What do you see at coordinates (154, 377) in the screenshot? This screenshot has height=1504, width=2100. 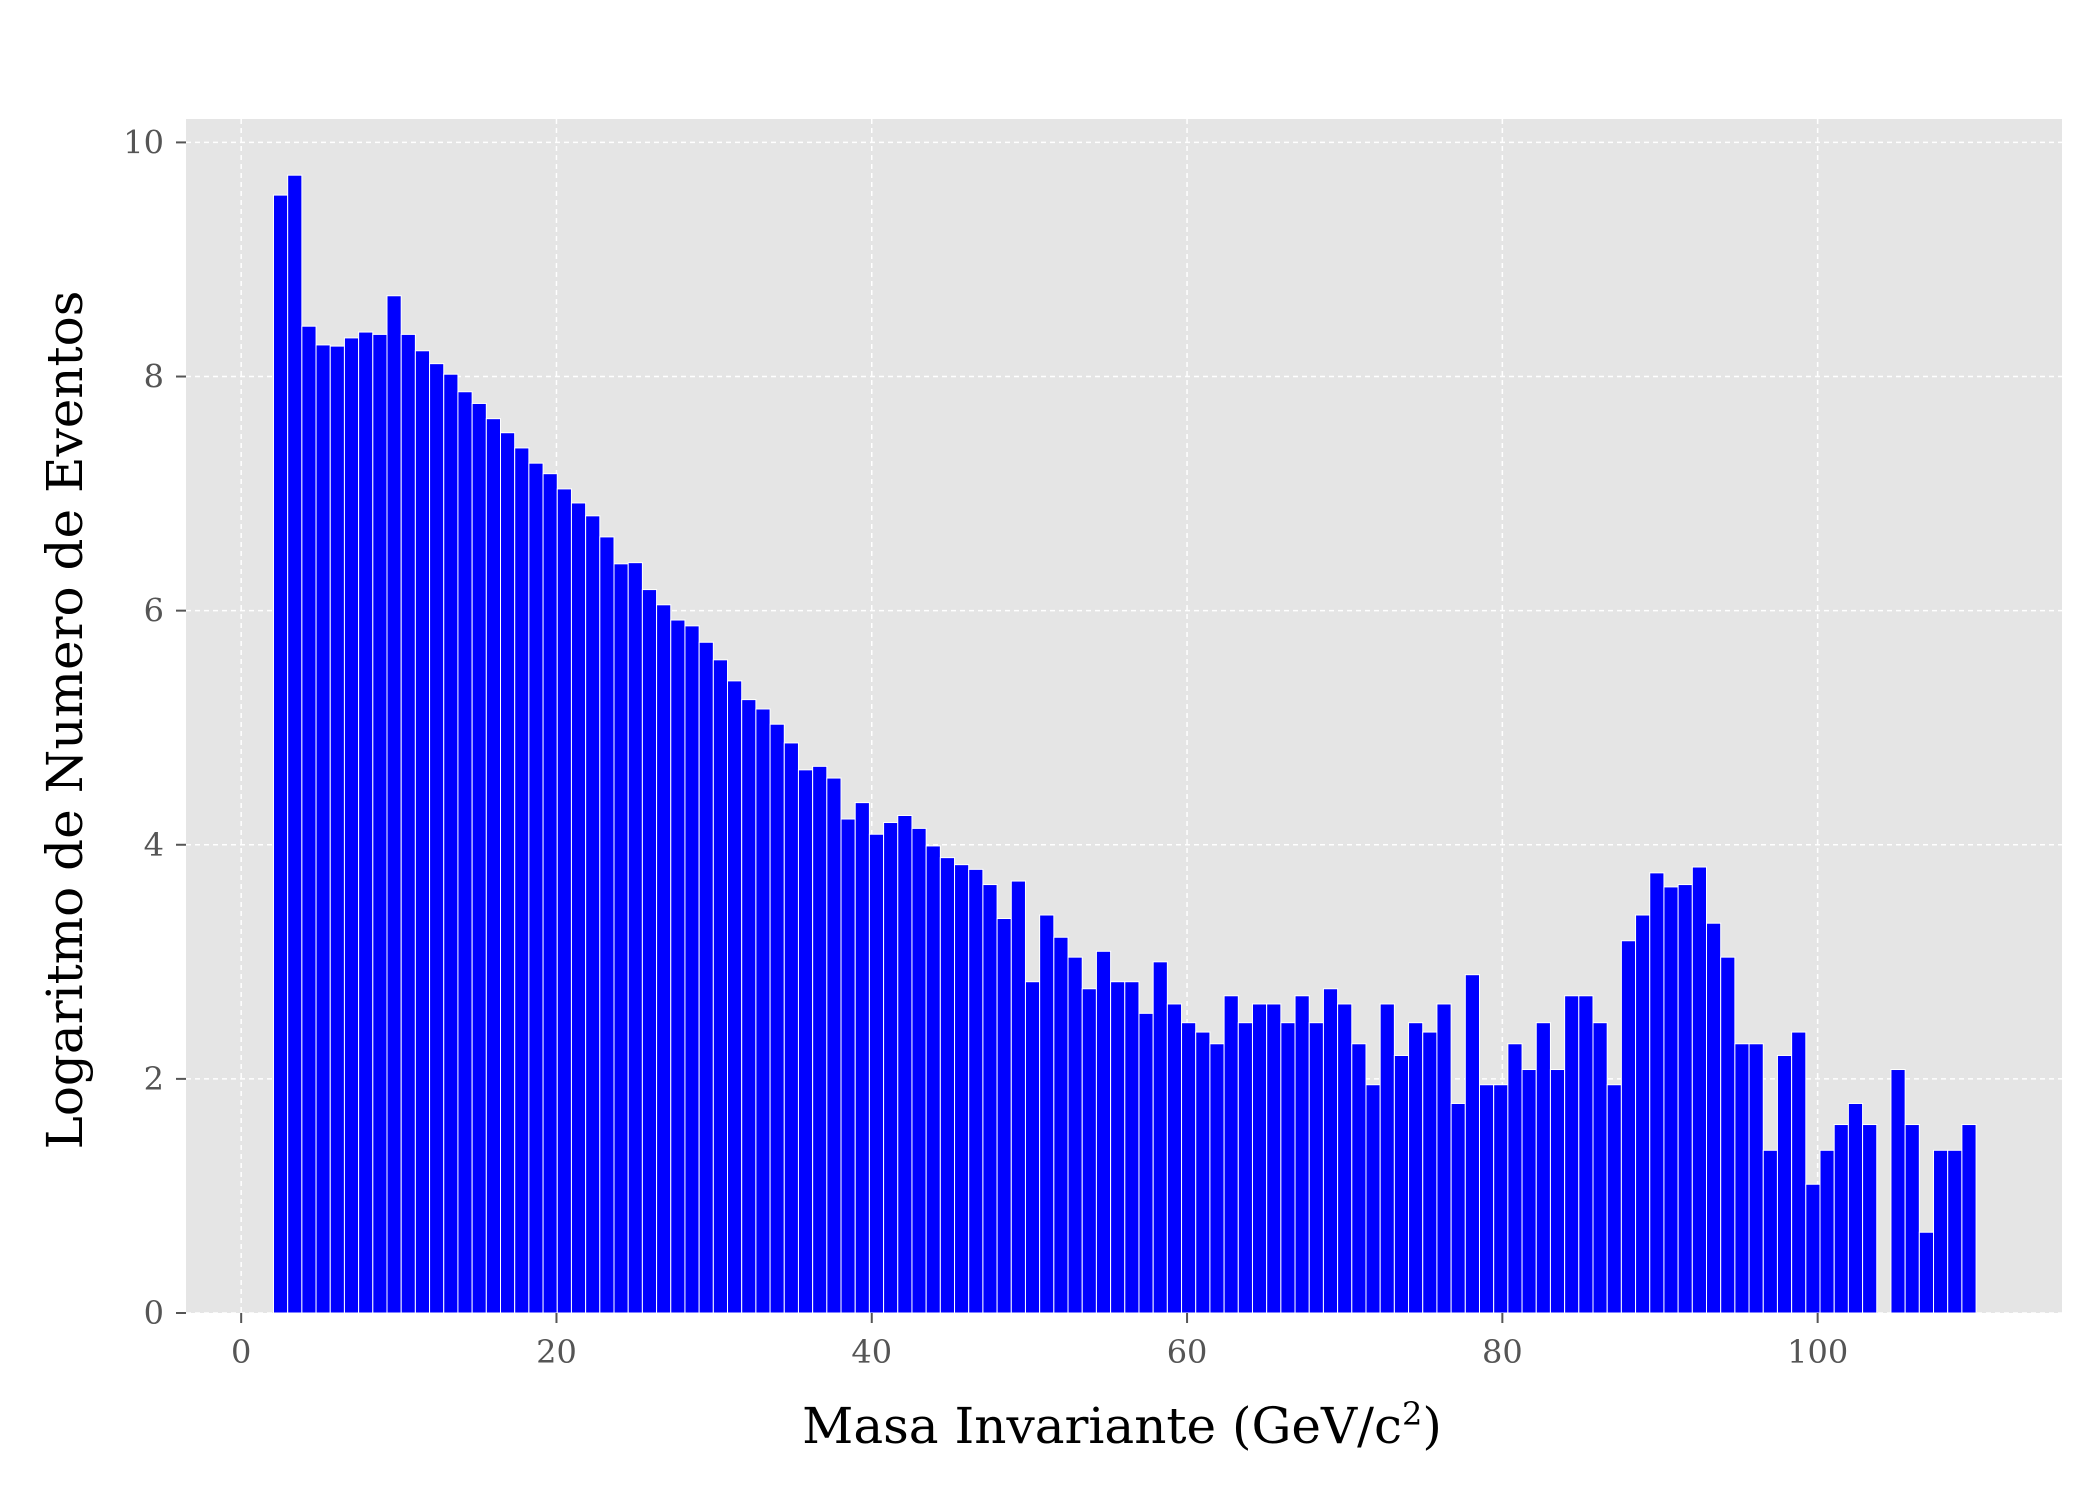 I see `y-tick-label: 8` at bounding box center [154, 377].